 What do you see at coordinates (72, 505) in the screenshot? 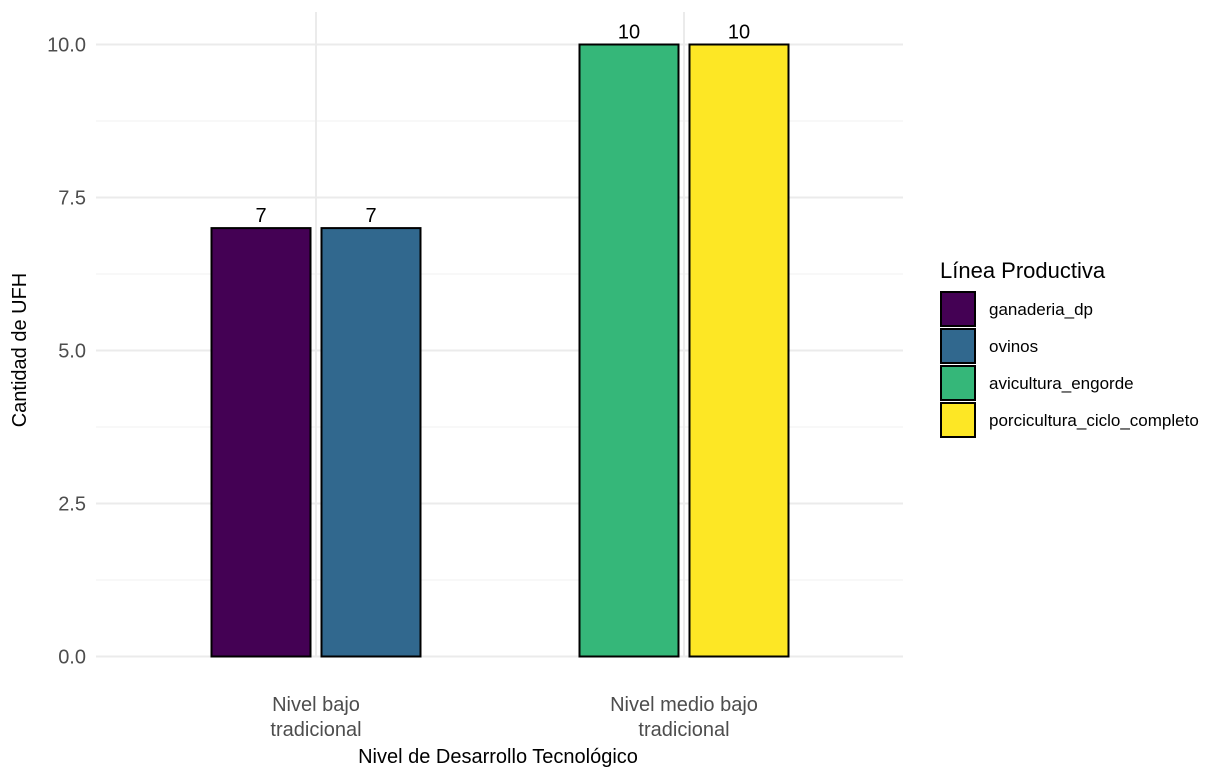
I see `y-tick-label: 2.5` at bounding box center [72, 505].